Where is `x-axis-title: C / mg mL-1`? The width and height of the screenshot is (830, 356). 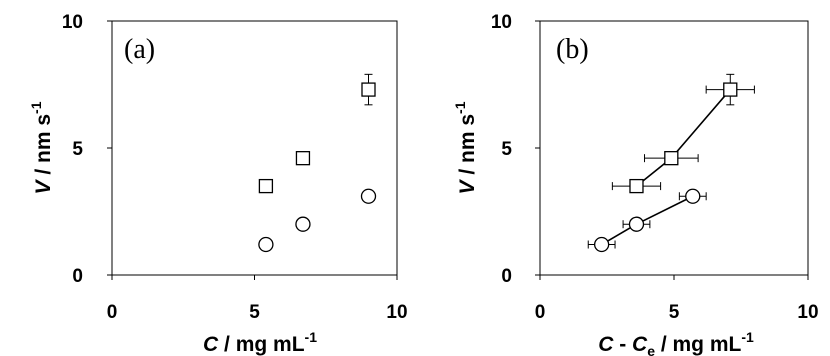
x-axis-title: C / mg mL-1 is located at coordinates (260, 342).